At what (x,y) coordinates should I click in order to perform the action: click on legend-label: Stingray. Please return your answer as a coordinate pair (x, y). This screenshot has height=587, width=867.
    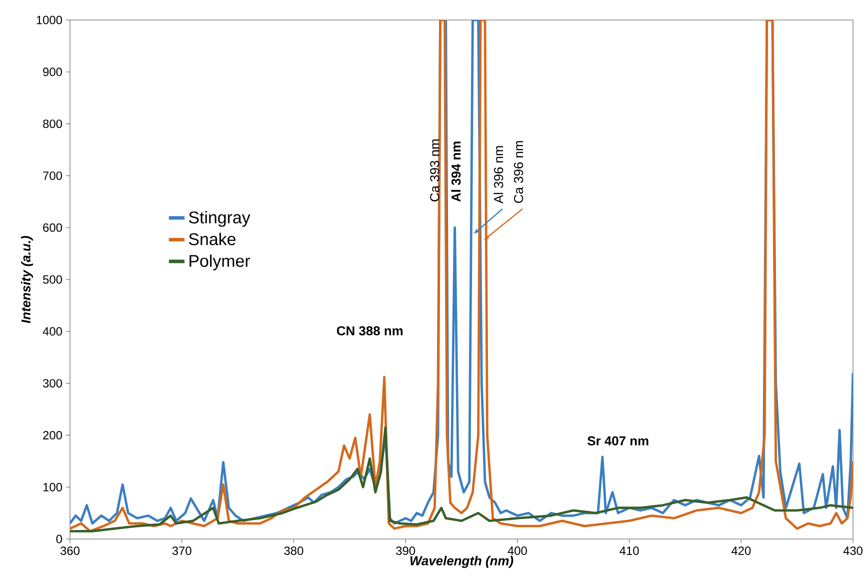
    Looking at the image, I should click on (219, 219).